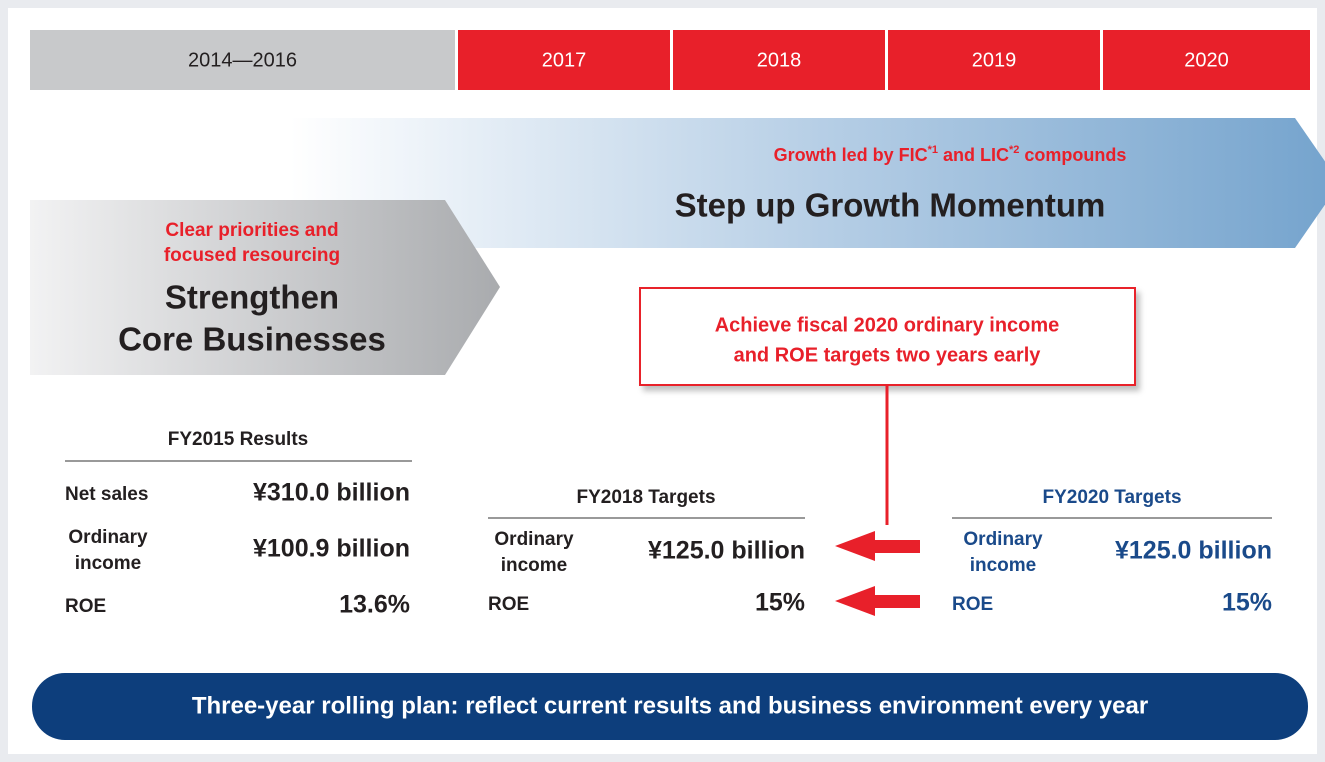  What do you see at coordinates (331, 493) in the screenshot?
I see `row-value: ¥310.0 billion` at bounding box center [331, 493].